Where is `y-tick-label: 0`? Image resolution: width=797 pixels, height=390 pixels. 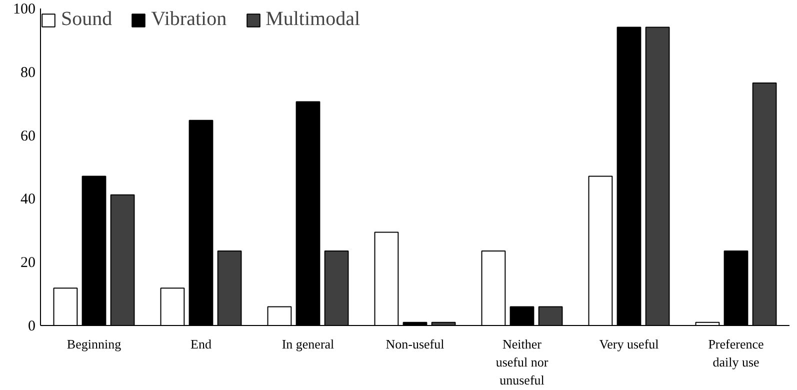 y-tick-label: 0 is located at coordinates (32, 326).